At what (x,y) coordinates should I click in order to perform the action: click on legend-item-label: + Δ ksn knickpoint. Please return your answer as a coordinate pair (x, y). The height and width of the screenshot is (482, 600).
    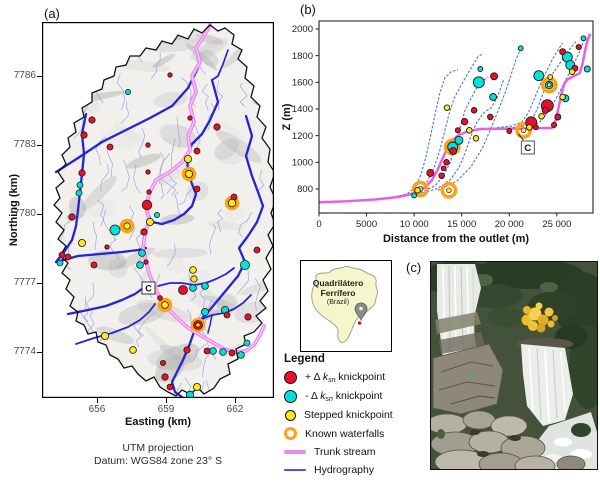
    Looking at the image, I should click on (345, 377).